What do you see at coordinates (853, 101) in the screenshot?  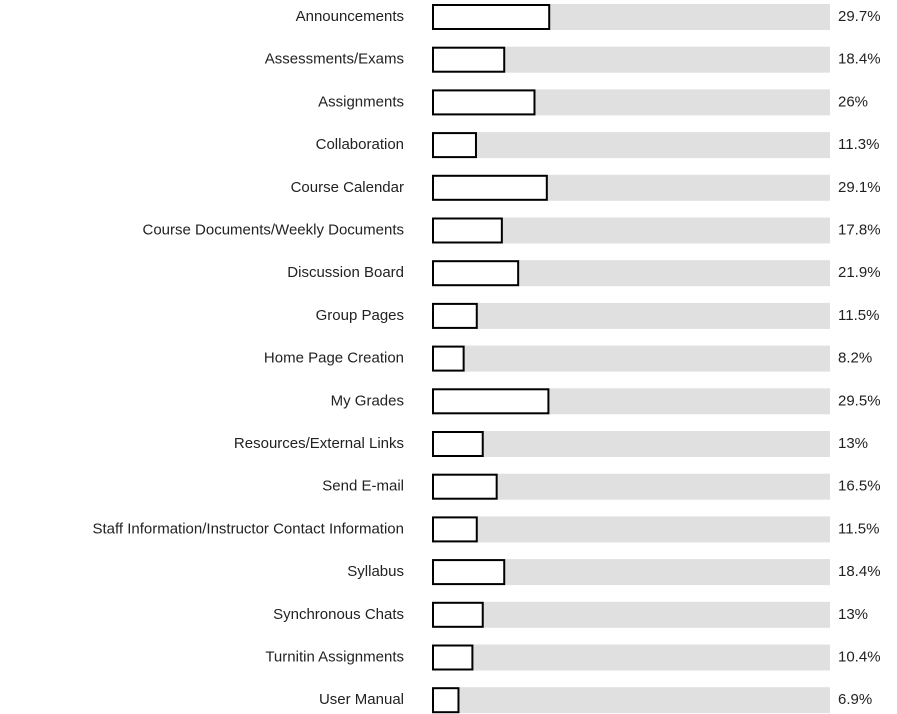 I see `value-label: 26%` at bounding box center [853, 101].